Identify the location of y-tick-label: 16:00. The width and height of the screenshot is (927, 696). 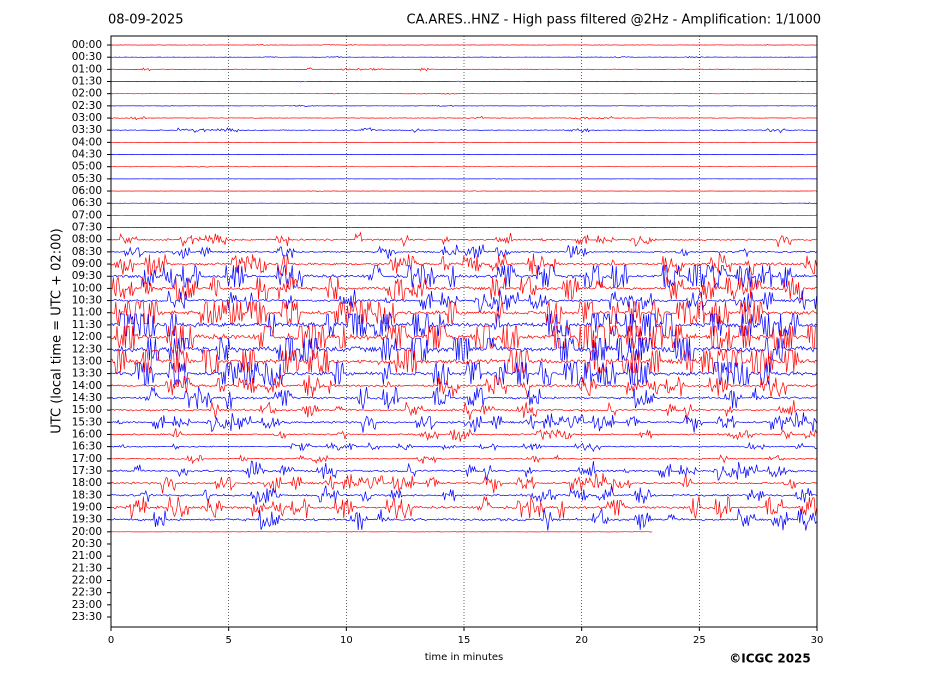
(87, 434).